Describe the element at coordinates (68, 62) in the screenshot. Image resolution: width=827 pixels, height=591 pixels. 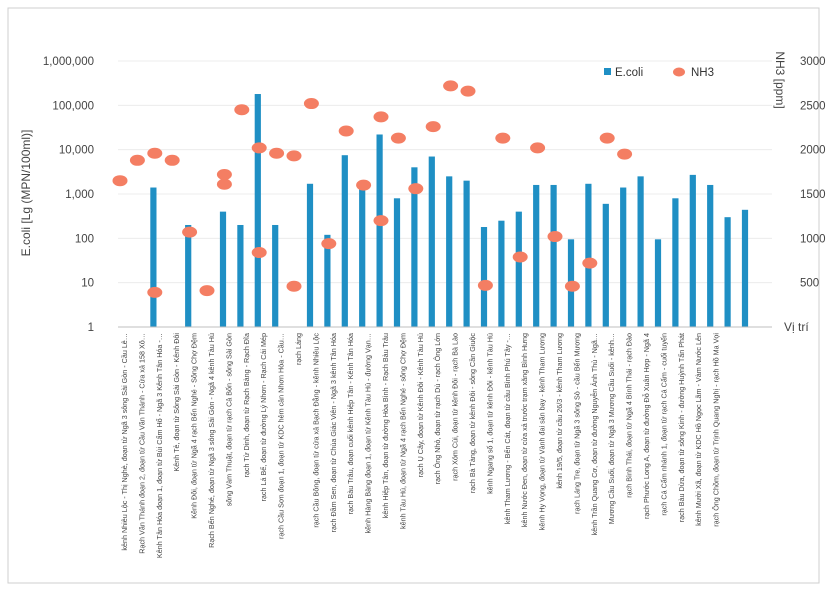
I see `y-tick-label: 1,000,000` at that location.